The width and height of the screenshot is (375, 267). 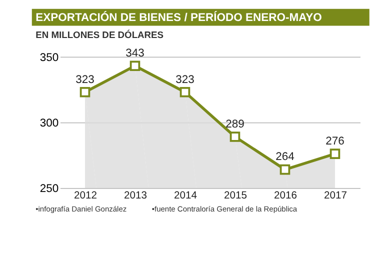 I want to click on x-tick-label: 2012, so click(x=86, y=196).